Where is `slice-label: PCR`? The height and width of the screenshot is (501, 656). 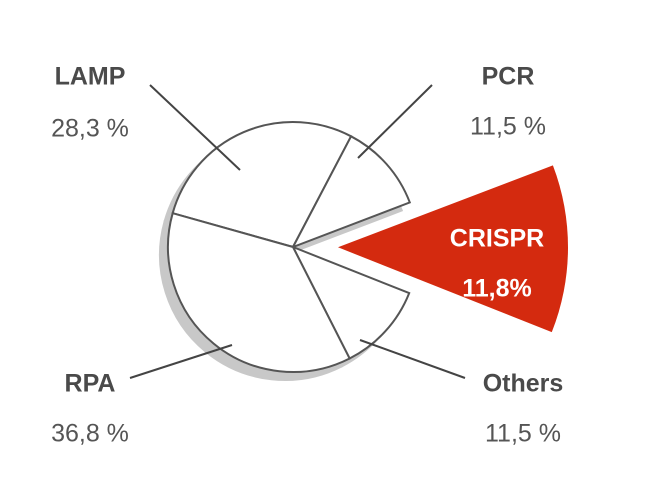
slice-label: PCR is located at coordinates (508, 77).